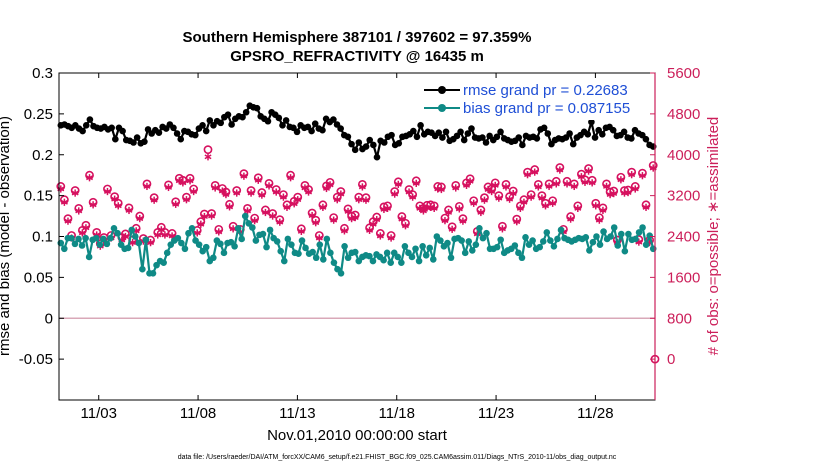 This screenshot has height=470, width=830. What do you see at coordinates (357, 131) in the screenshot?
I see `rmse-series` at bounding box center [357, 131].